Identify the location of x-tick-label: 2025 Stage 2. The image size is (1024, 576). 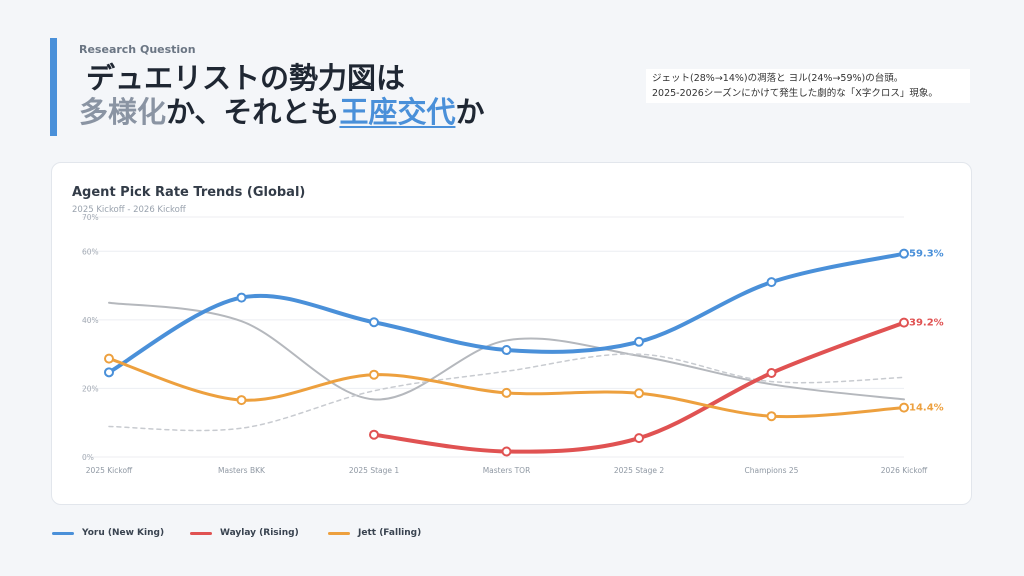
(639, 470).